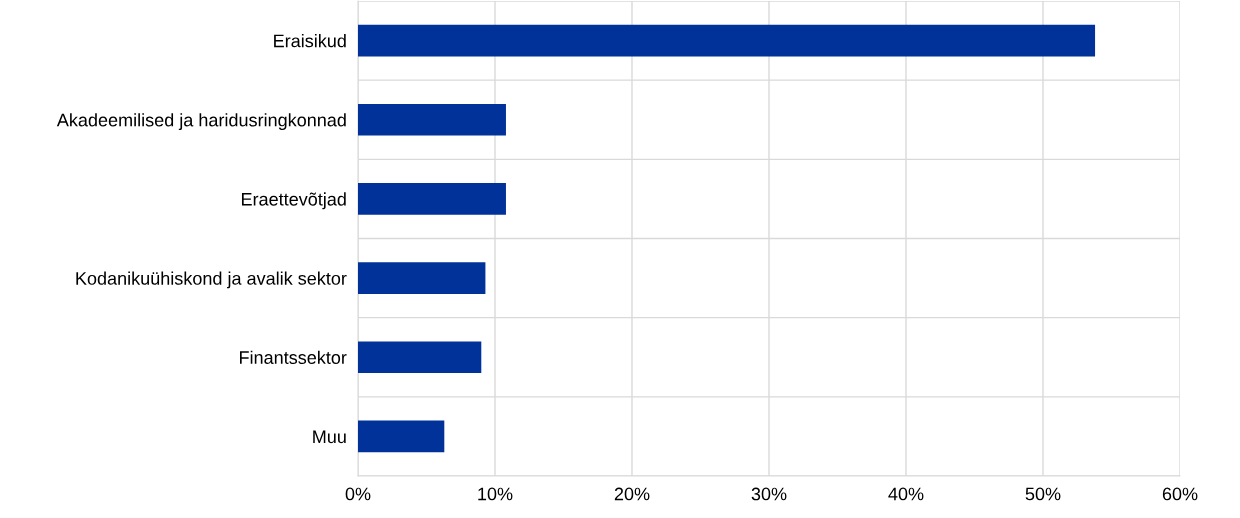  What do you see at coordinates (769, 494) in the screenshot?
I see `x-tick-label: 30%` at bounding box center [769, 494].